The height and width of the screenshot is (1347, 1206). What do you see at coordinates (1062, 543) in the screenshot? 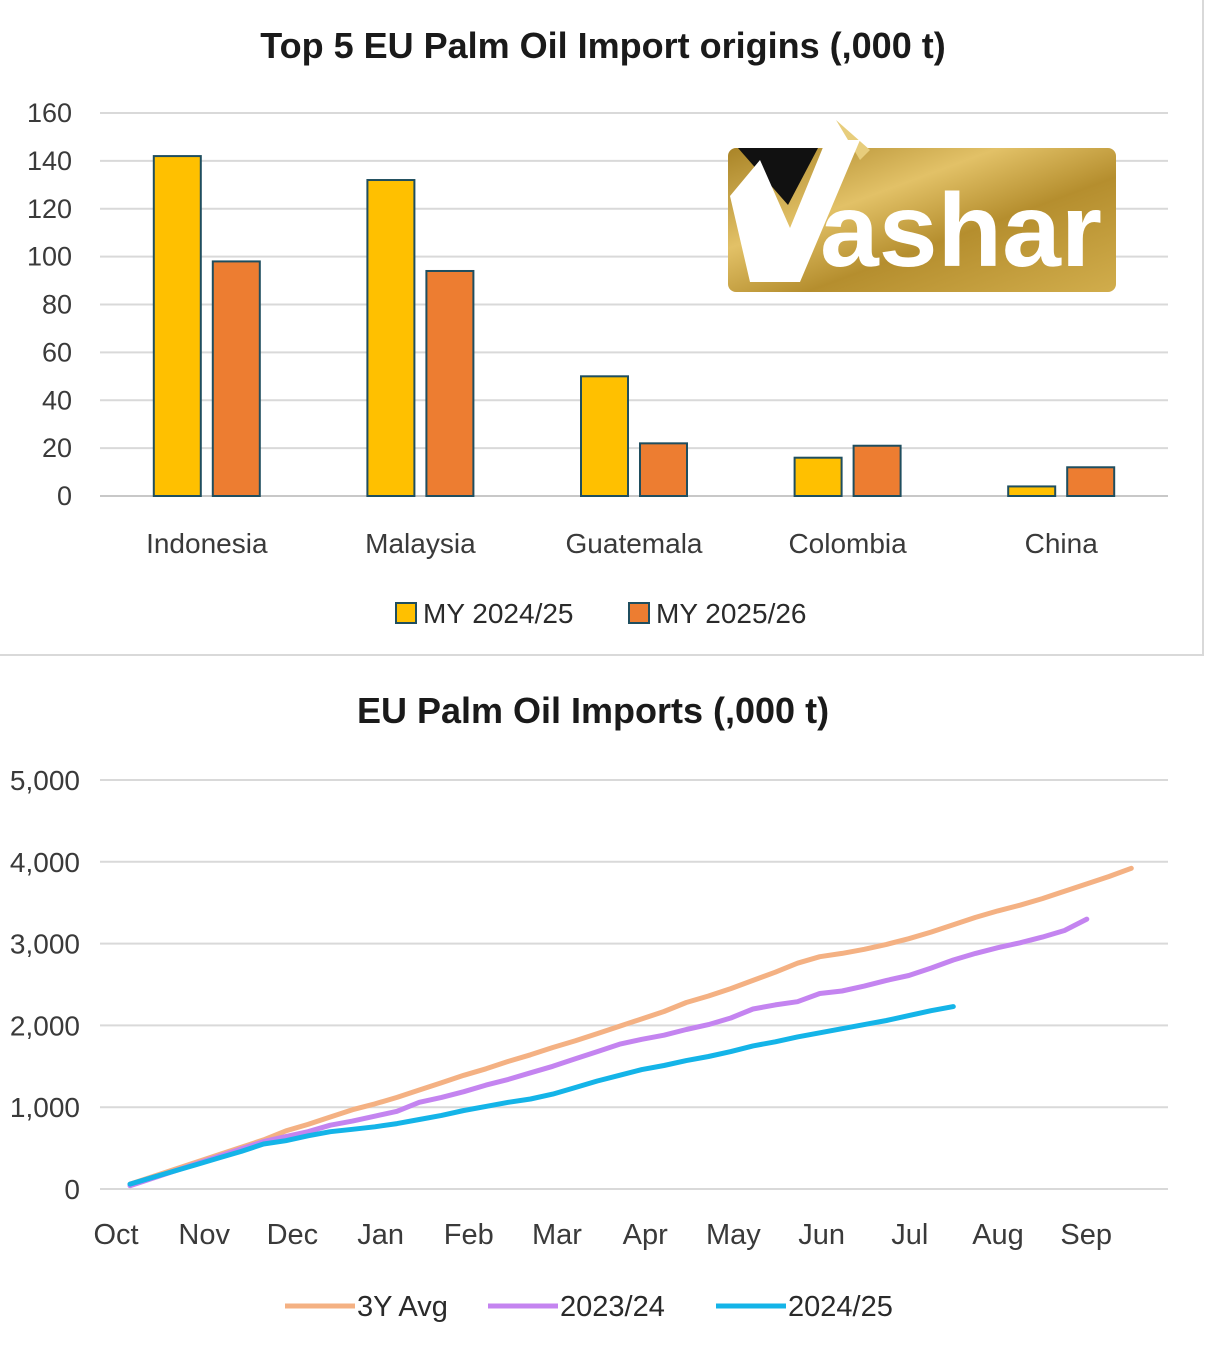
I see `bar-x-tick-label: China` at bounding box center [1062, 543].